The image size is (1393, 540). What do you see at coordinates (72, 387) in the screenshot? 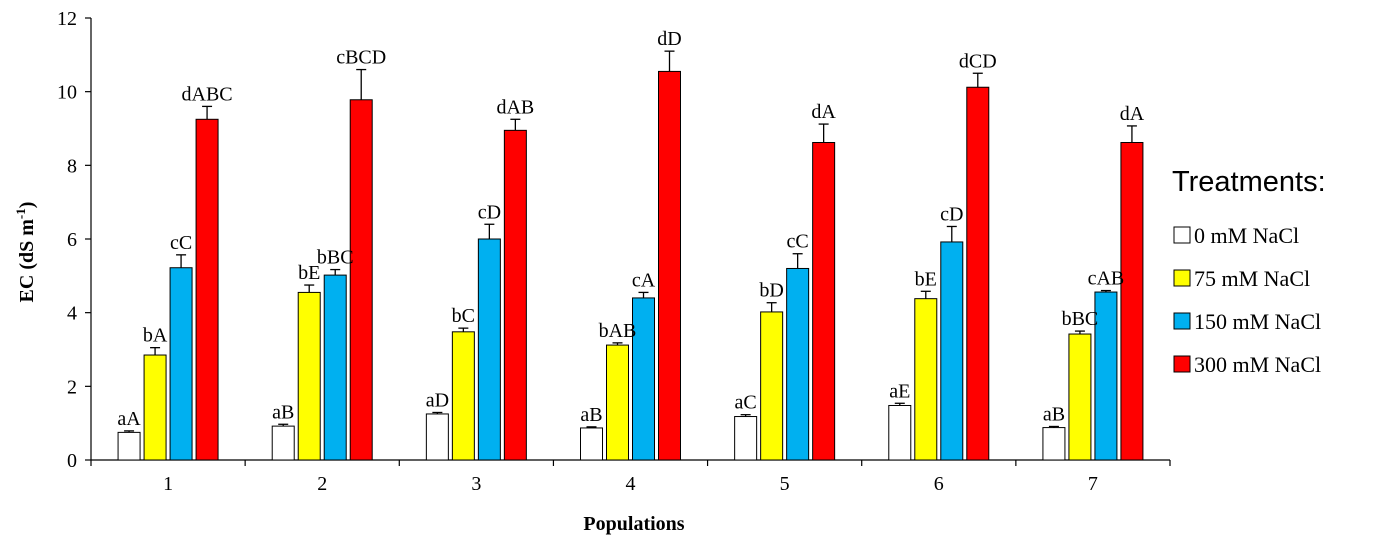
I see `y-tick-label: 2` at bounding box center [72, 387].